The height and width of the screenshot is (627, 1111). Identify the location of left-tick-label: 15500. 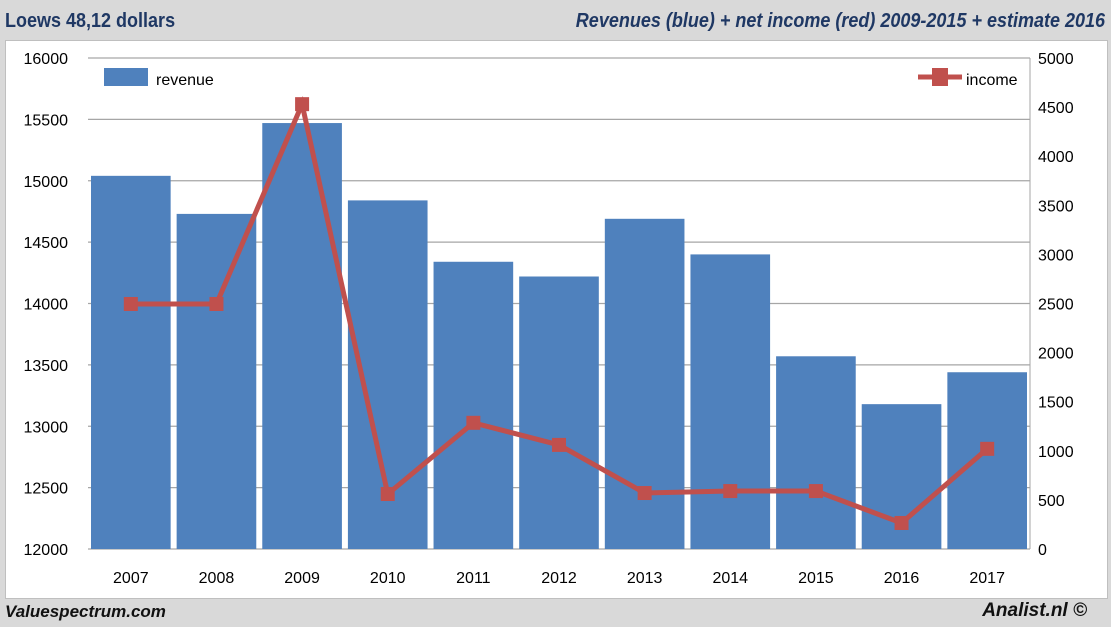
(46, 120).